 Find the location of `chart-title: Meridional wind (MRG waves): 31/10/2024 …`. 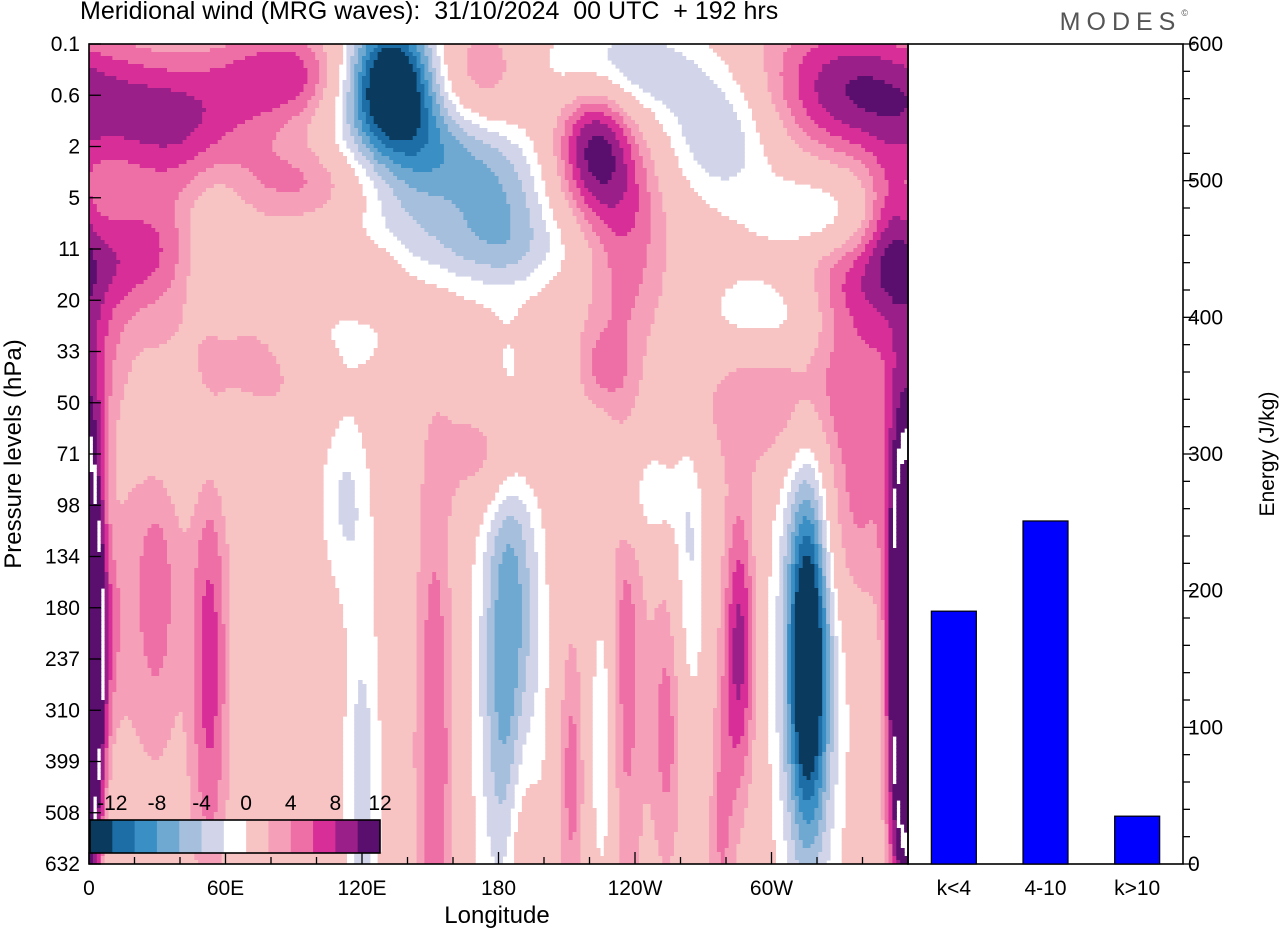

chart-title: Meridional wind (MRG waves): 31/10/2024 … is located at coordinates (429, 12).